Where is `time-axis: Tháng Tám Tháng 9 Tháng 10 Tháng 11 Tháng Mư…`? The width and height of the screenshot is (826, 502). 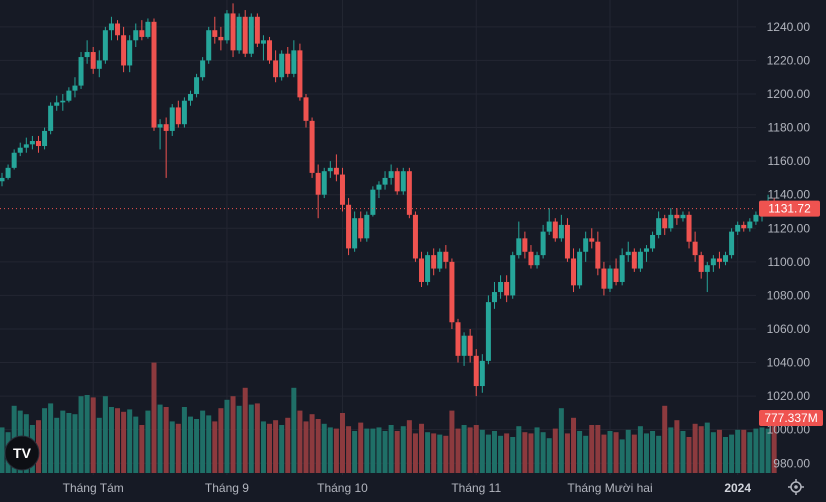
time-axis: Tháng Tám Tháng 9 Tháng 10 Tháng 11 Tháng Mư… is located at coordinates (407, 488).